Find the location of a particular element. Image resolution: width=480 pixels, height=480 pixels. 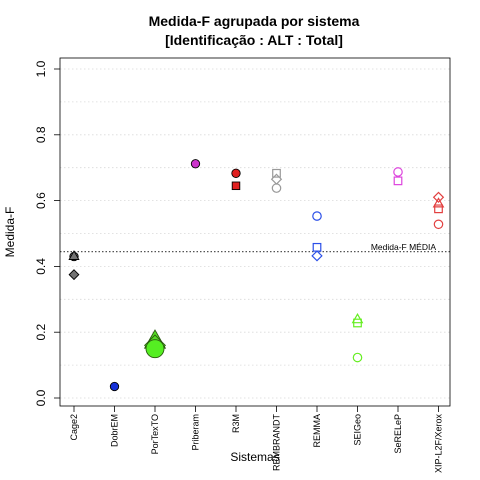

y-tick-label: 0.8 is located at coordinates (41, 134).